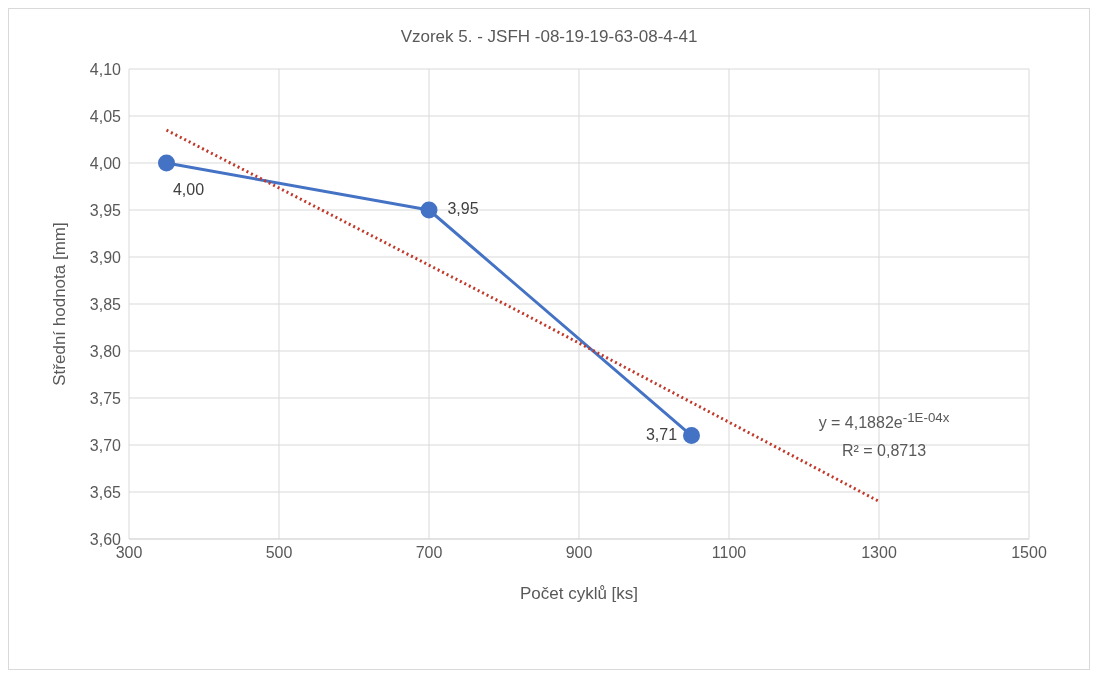 The width and height of the screenshot is (1115, 698). What do you see at coordinates (579, 593) in the screenshot?
I see `x-axis-title: Počet cyklů [ks]` at bounding box center [579, 593].